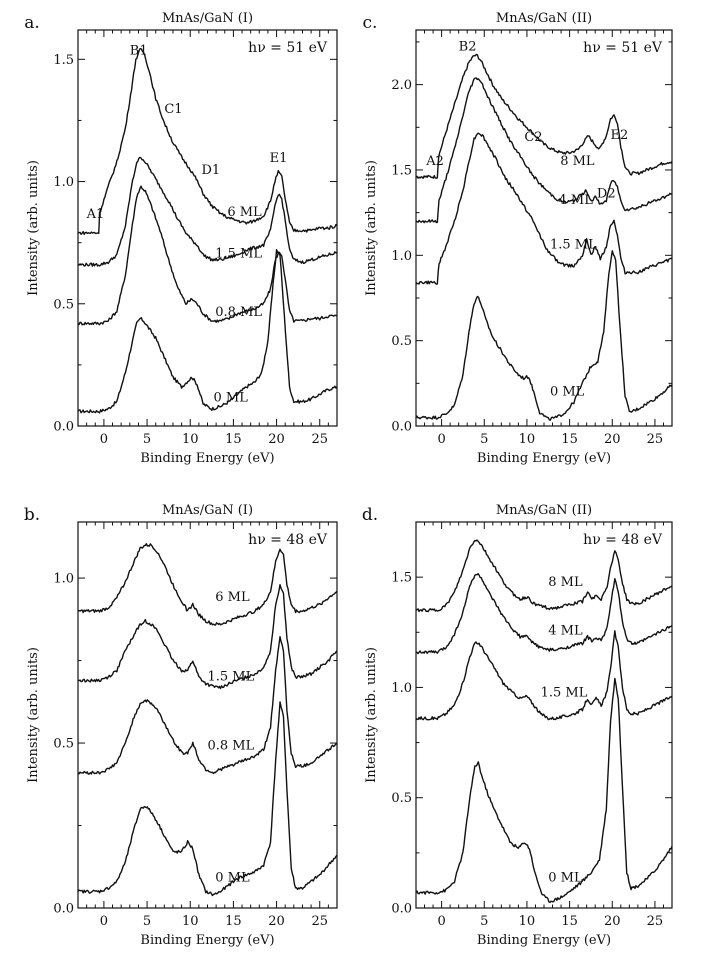  Describe the element at coordinates (544, 18) in the screenshot. I see `panel-title: MnAs/GaN (II)` at that location.